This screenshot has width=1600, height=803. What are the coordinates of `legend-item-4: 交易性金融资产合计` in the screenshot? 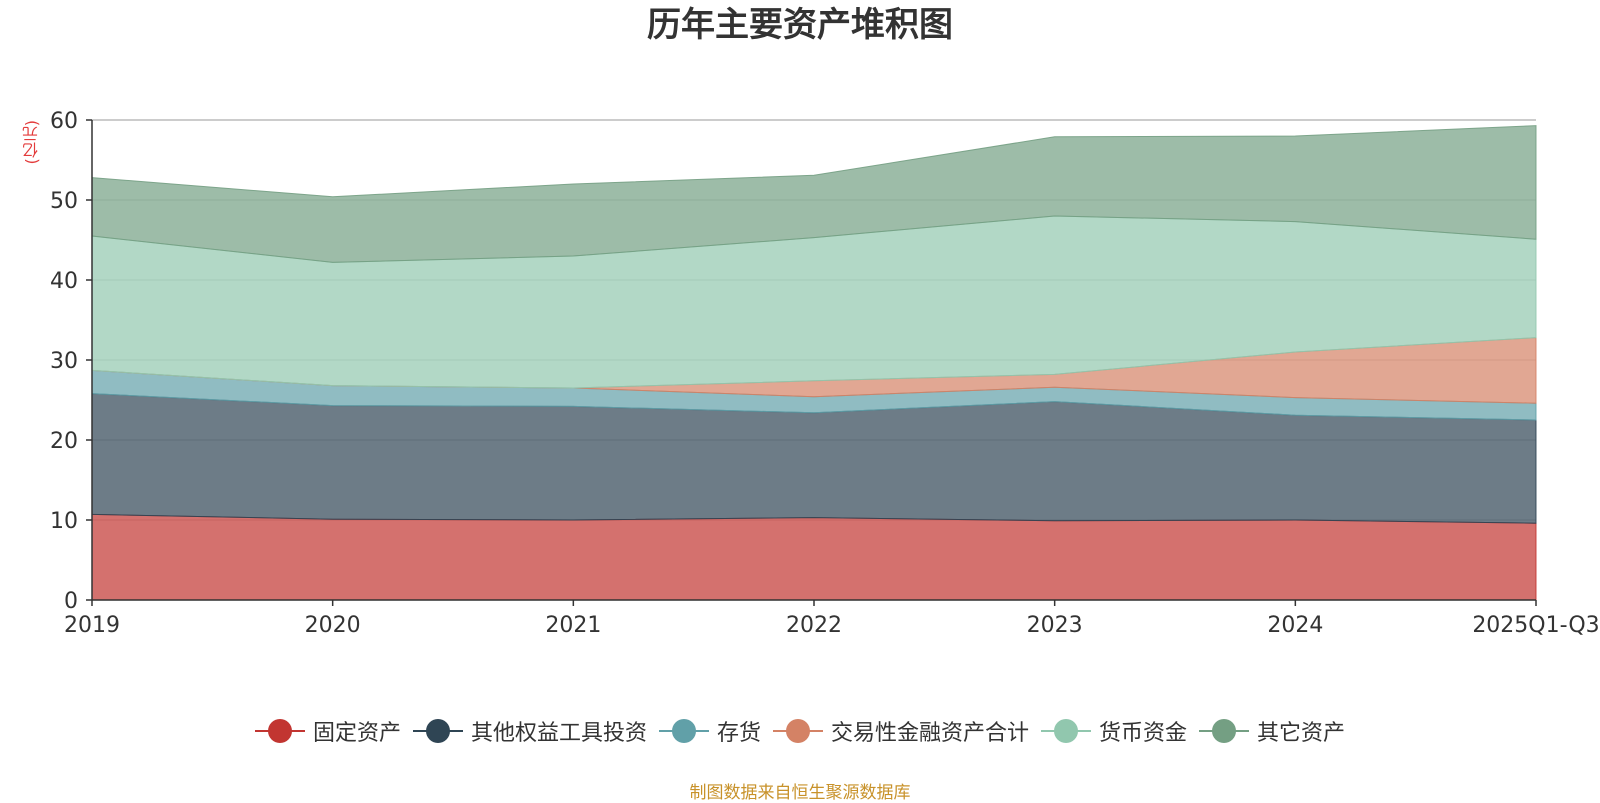 It's located at (901, 731).